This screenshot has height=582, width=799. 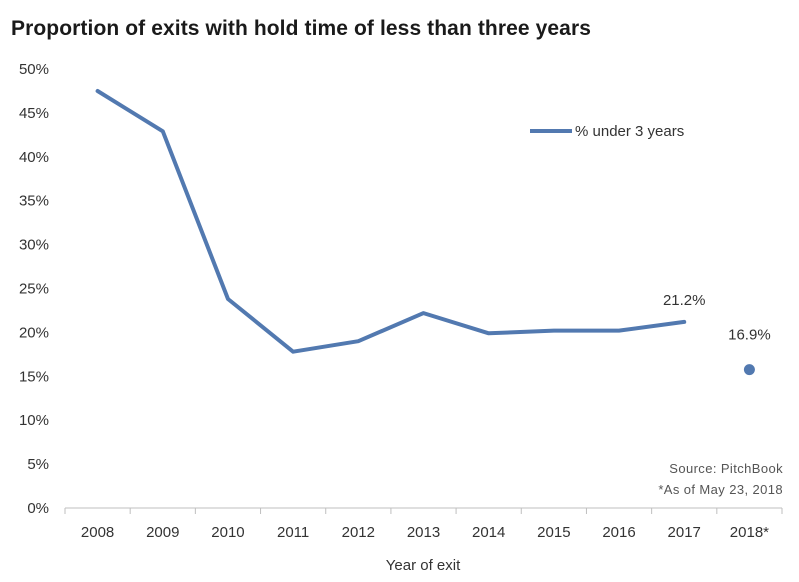 What do you see at coordinates (293, 532) in the screenshot?
I see `x-tick-label: 2011` at bounding box center [293, 532].